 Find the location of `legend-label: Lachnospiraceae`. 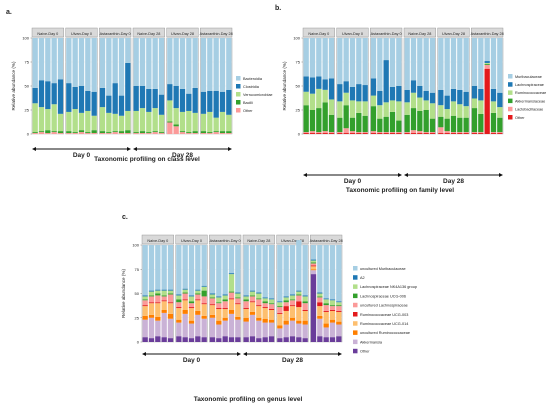

legend-label: Lachnospiraceae is located at coordinates (529, 85).